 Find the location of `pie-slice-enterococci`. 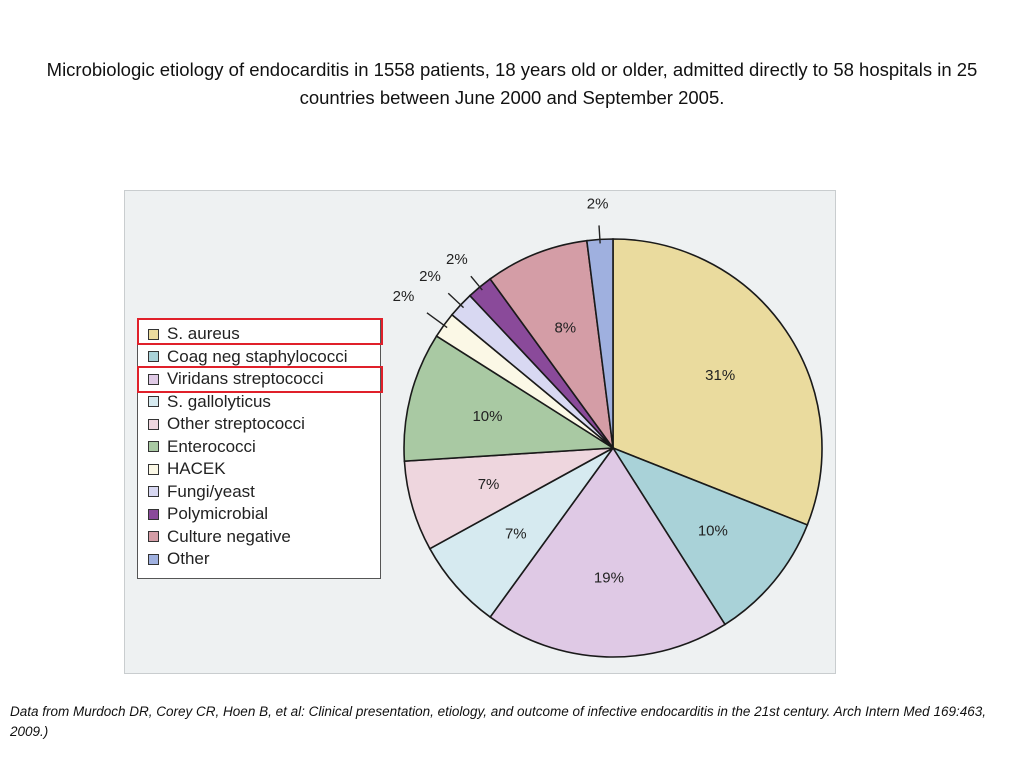

pie-slice-enterococci is located at coordinates (509, 398).